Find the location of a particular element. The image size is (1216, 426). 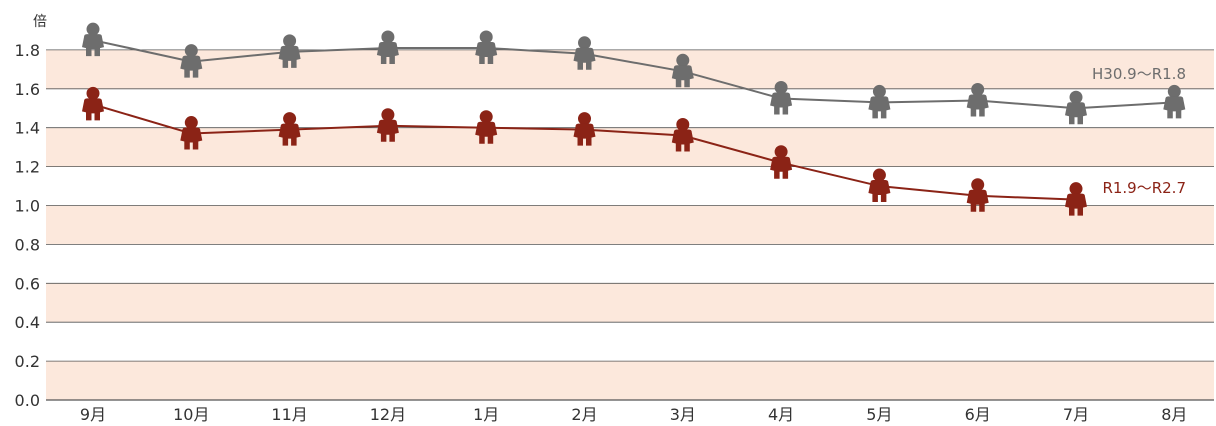

x-tick-label: 5月 is located at coordinates (879, 414).